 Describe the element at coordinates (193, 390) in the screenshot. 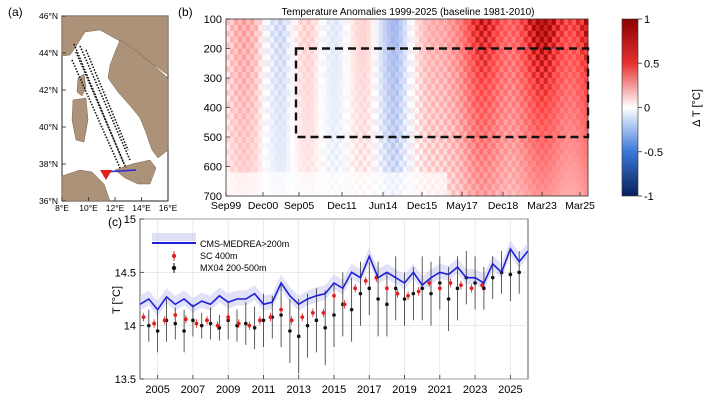

I see `timeseries-x-tick-label: 2007` at that location.